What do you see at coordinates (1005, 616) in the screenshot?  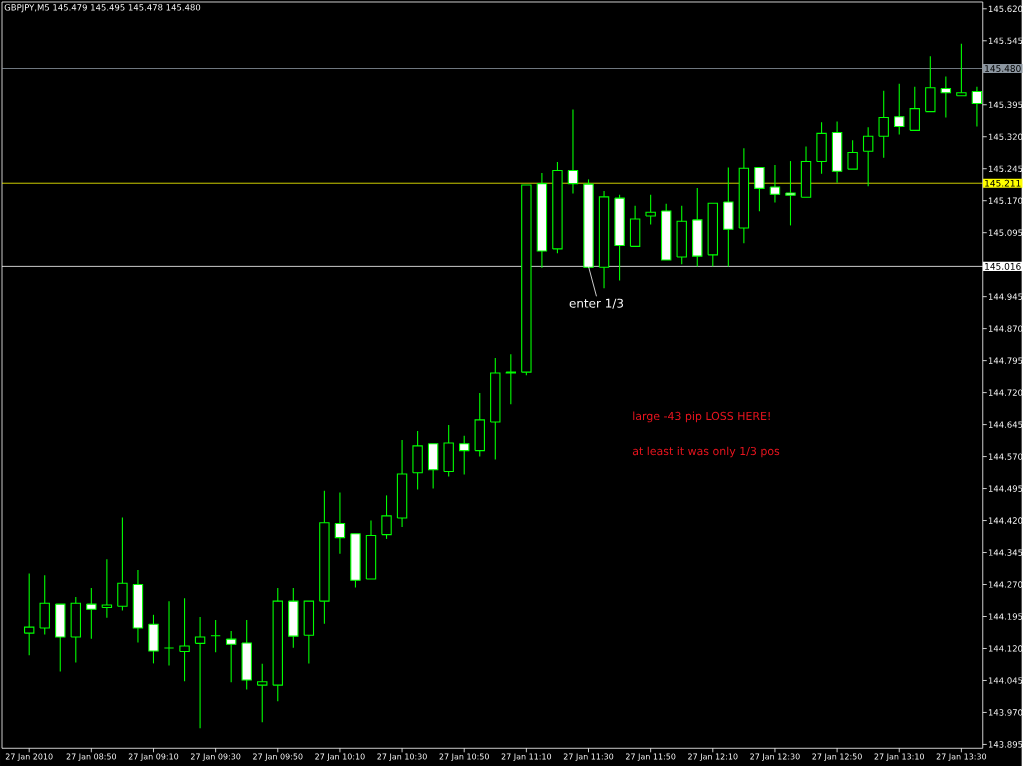 I see `y-tick-label: 144.195` at bounding box center [1005, 616].